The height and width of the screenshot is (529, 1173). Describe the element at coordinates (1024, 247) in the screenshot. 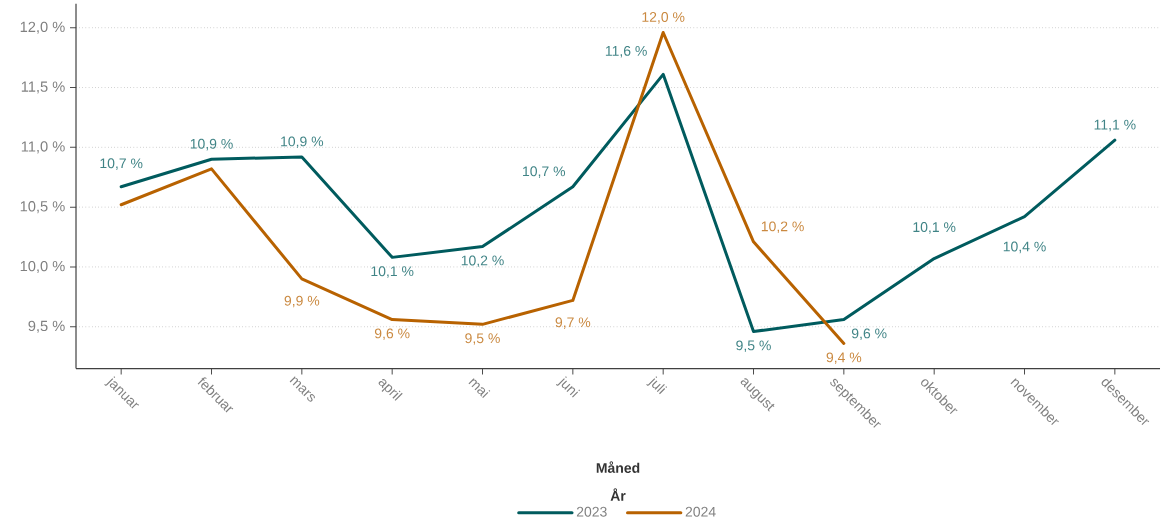

I see `data-label: 10,4 %` at that location.